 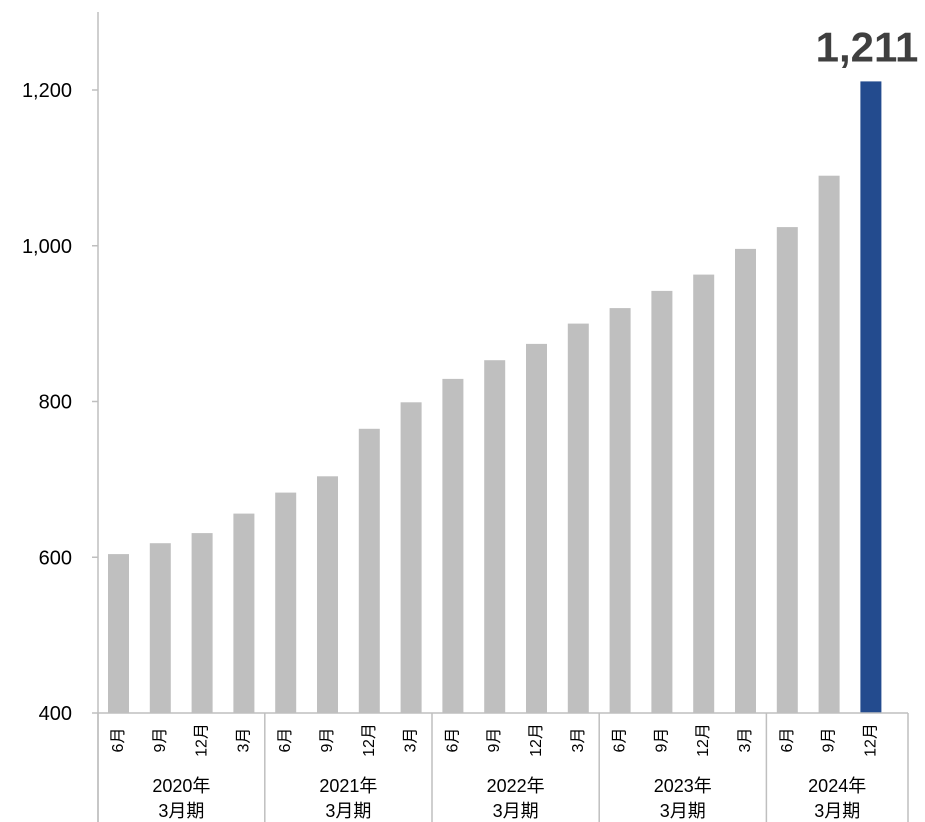 What do you see at coordinates (55, 403) in the screenshot?
I see `y-tick-label: 800` at bounding box center [55, 403].